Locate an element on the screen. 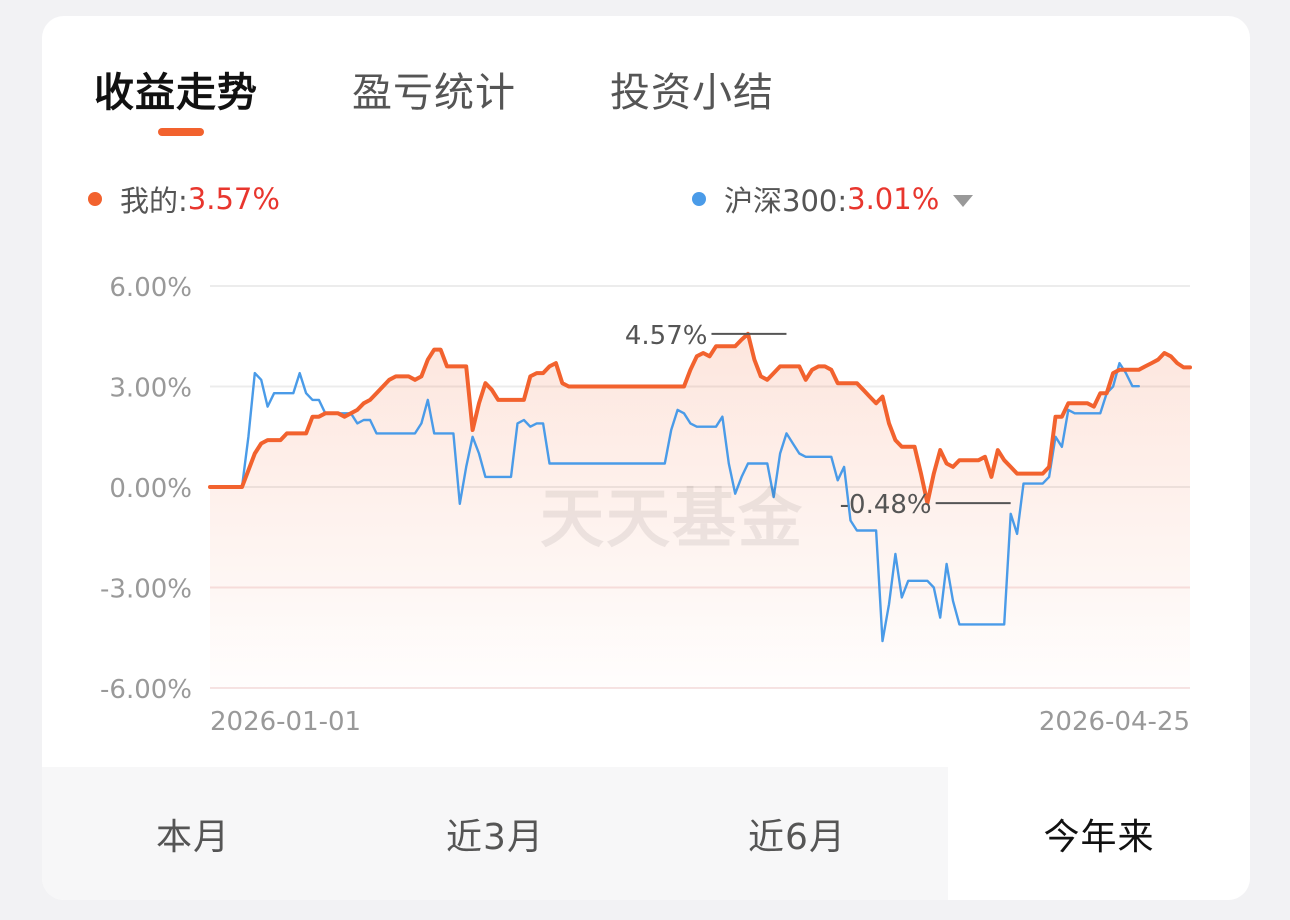 The width and height of the screenshot is (1290, 920). tab-profit-loss-stats: 盈亏统计 is located at coordinates (434, 93).